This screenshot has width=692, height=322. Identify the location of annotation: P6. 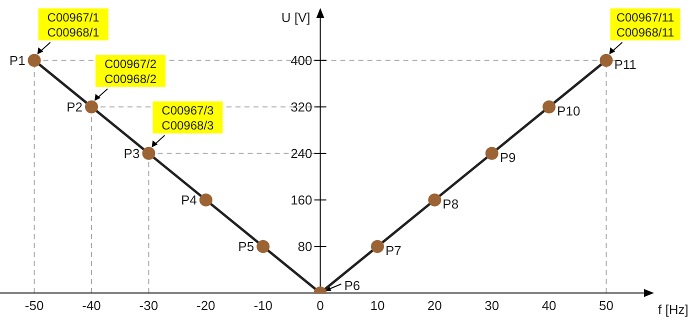
(352, 285).